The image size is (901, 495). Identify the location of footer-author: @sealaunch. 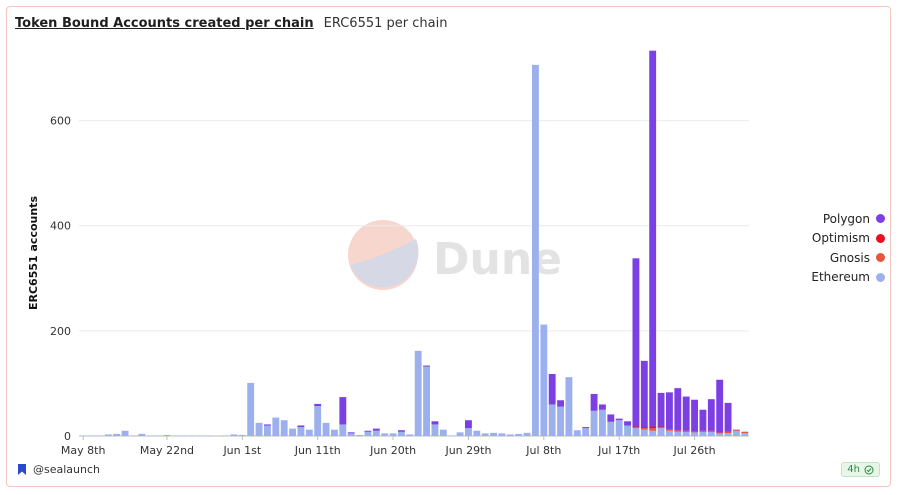
(58, 469).